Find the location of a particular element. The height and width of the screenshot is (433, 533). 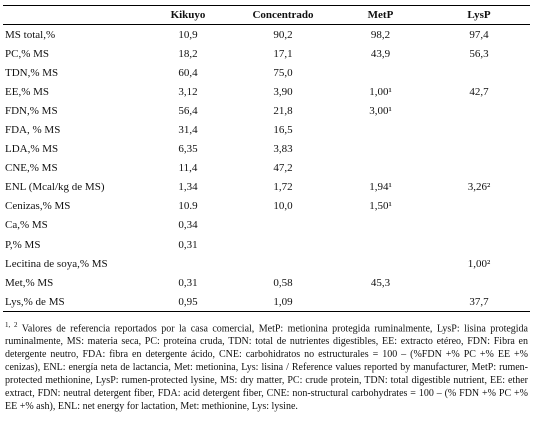

table-row: LDA,% MS 6,35 3,83 is located at coordinates (266, 149).